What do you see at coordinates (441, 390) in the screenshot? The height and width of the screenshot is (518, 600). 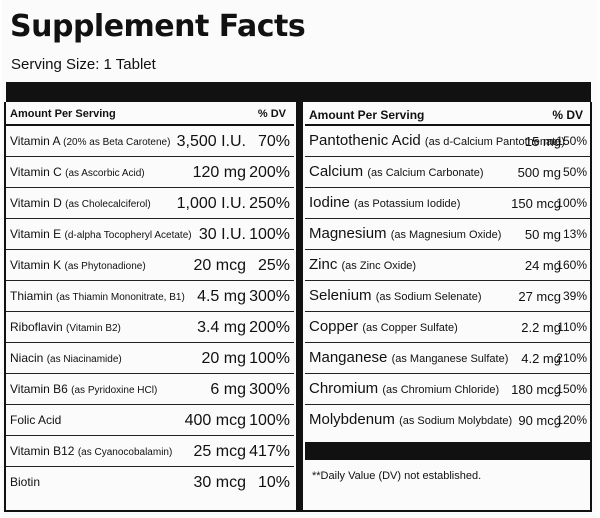 I see `nutrient-source: (as Chromium Chloride)` at bounding box center [441, 390].